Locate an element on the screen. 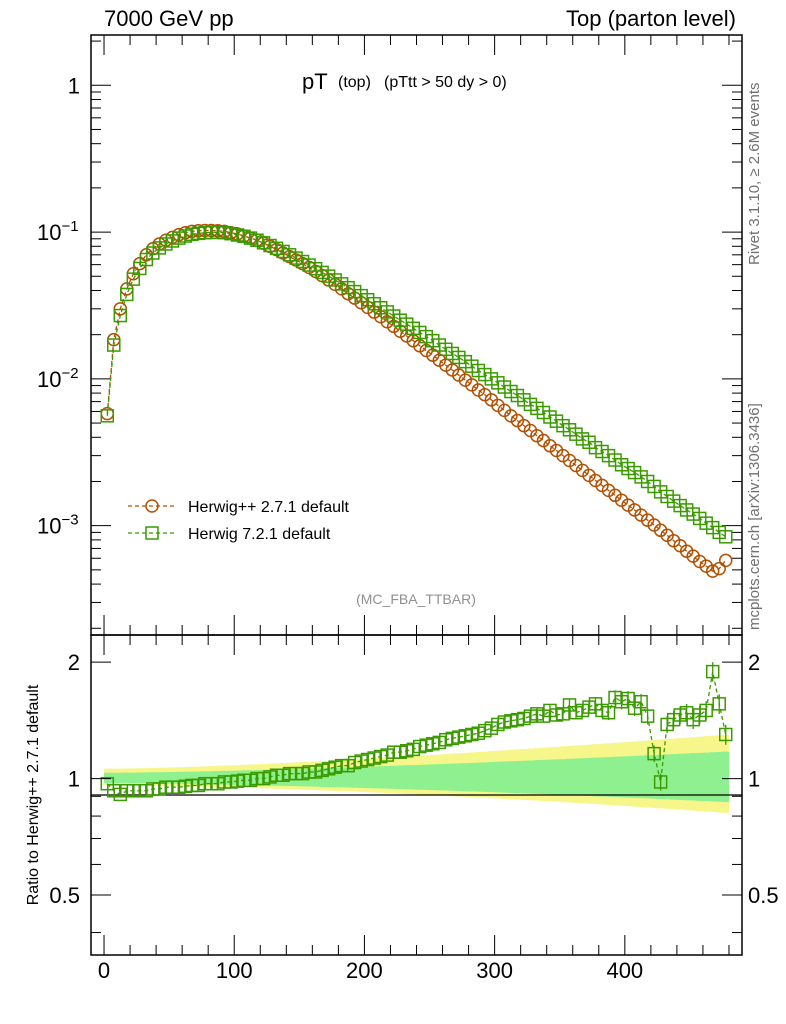  legend-label-herwigpp: Herwig++ 2.7.1 default is located at coordinates (269, 507).